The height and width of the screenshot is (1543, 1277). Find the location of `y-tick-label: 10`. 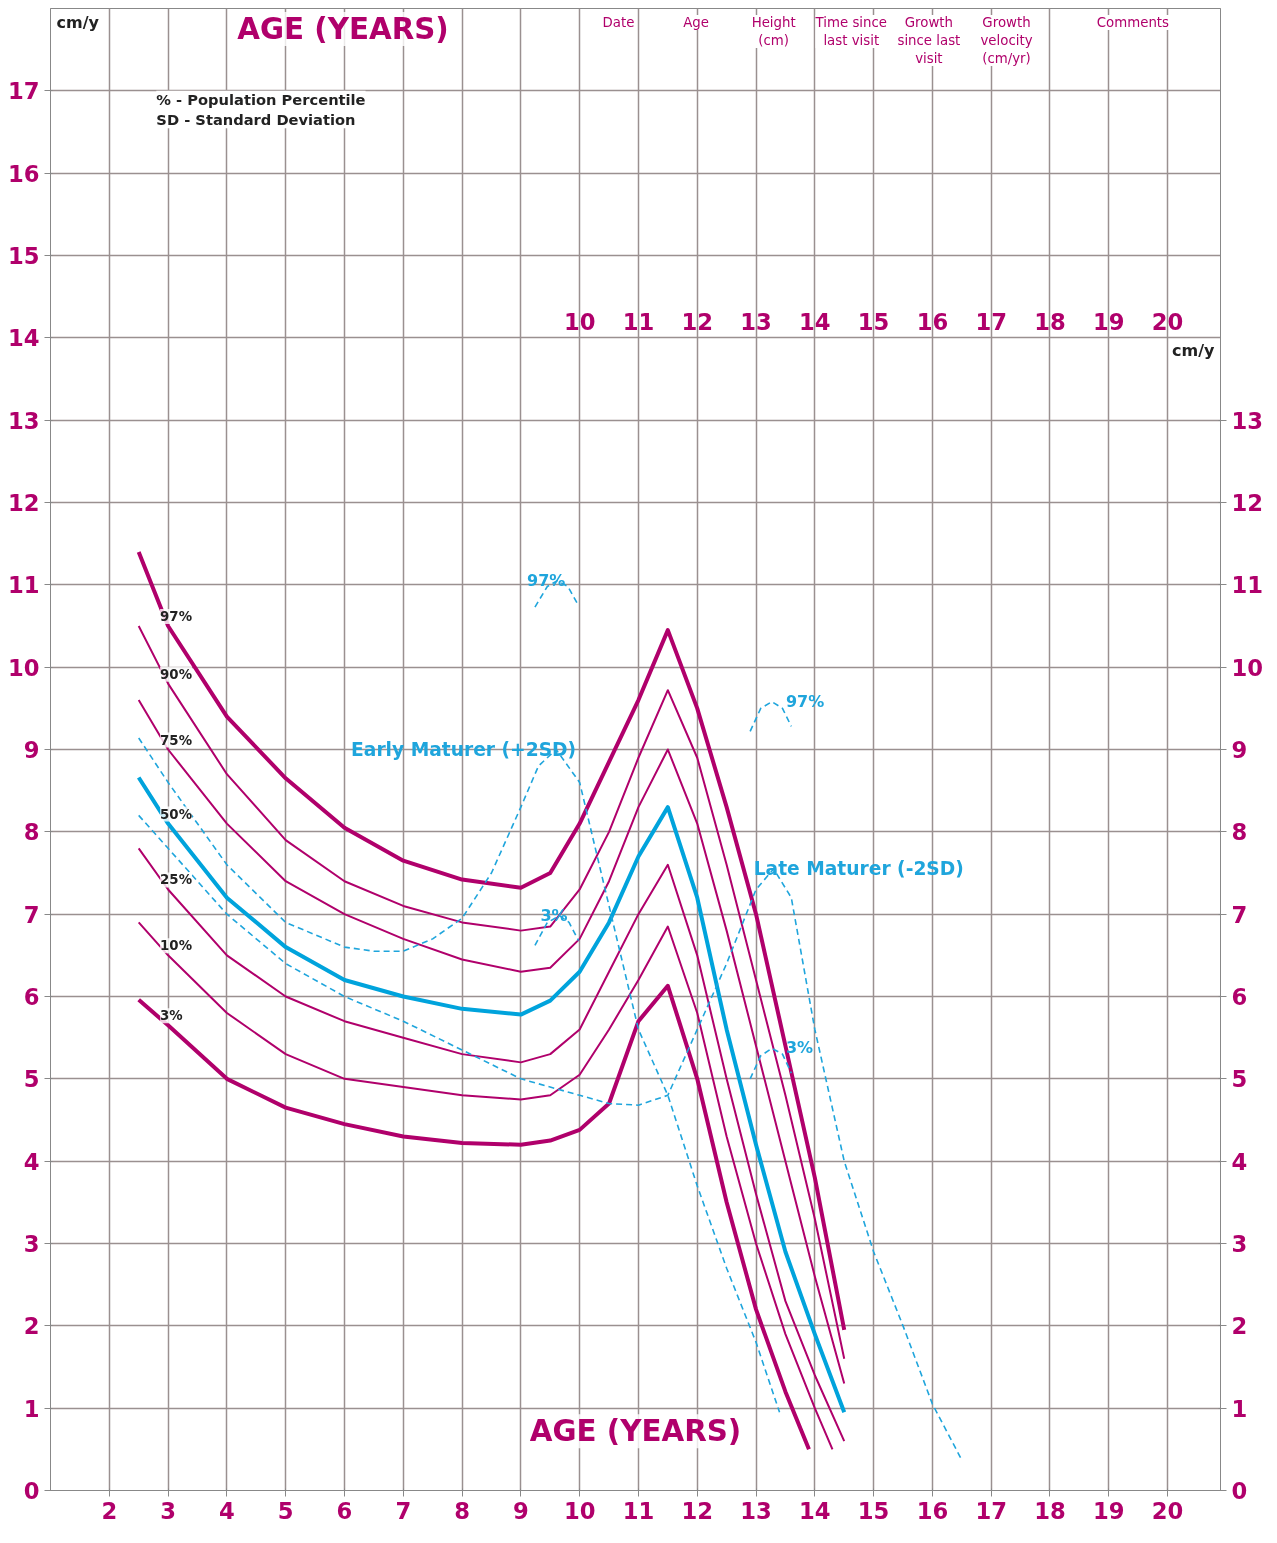

y-tick-label: 10 is located at coordinates (23, 667).